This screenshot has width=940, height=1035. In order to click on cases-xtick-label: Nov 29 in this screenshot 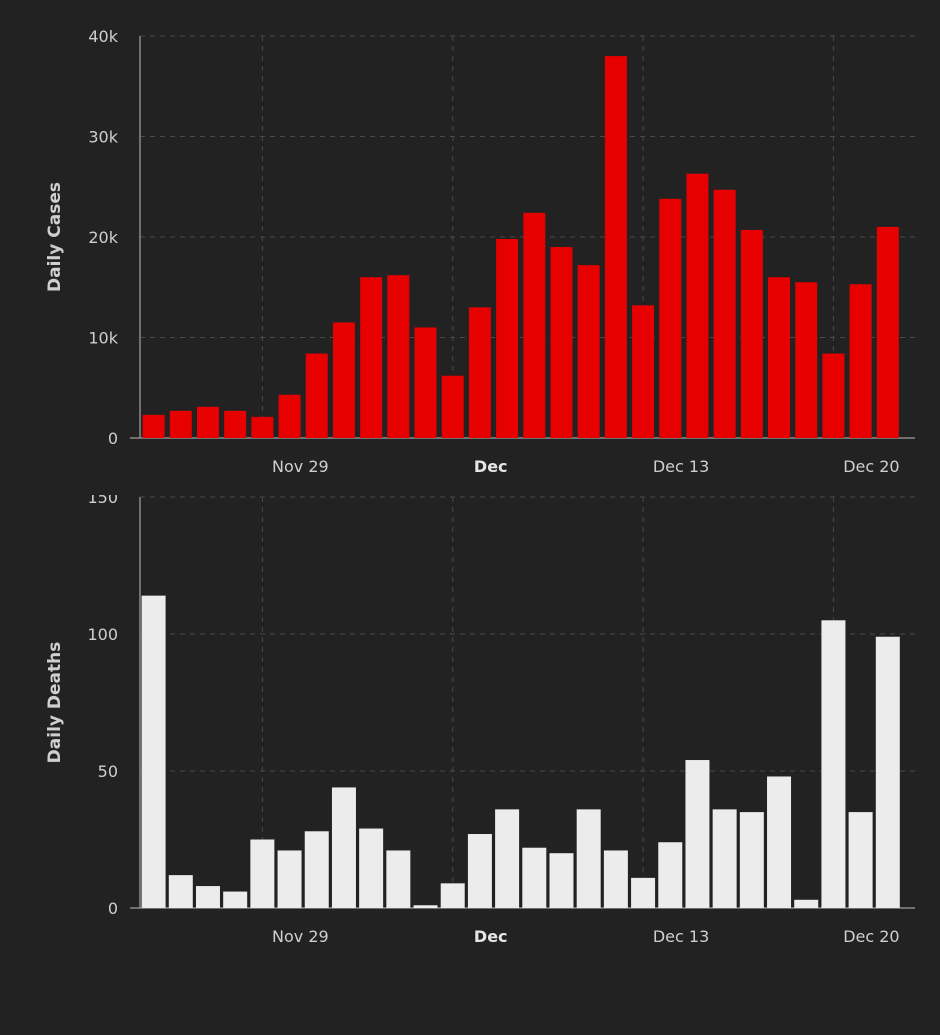, I will do `click(300, 466)`.